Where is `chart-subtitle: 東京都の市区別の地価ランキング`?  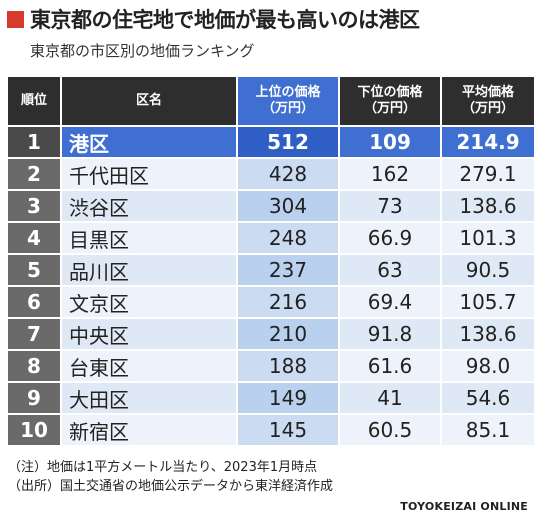 chart-subtitle: 東京都の市区別の地価ランキング is located at coordinates (142, 51).